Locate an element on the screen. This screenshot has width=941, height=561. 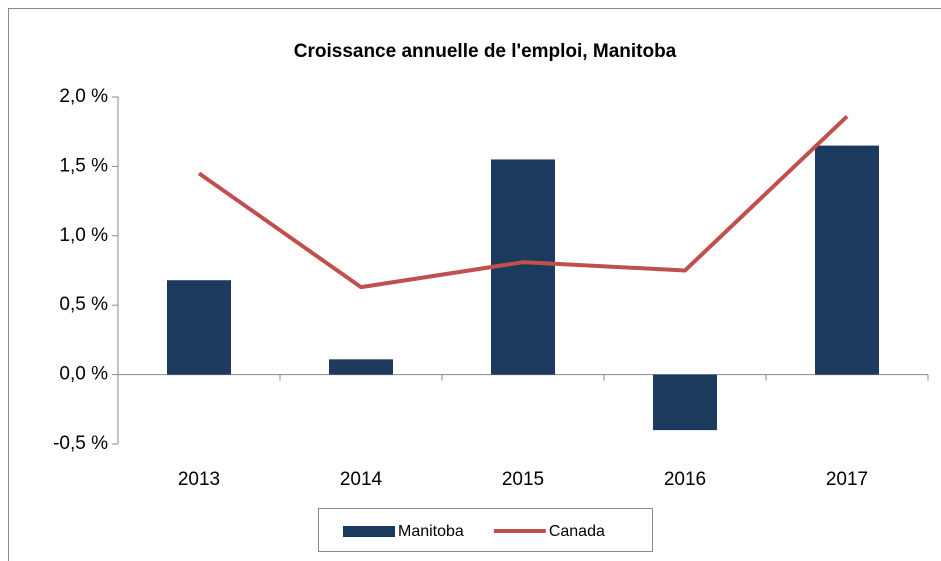
legend-swatch is located at coordinates (369, 531).